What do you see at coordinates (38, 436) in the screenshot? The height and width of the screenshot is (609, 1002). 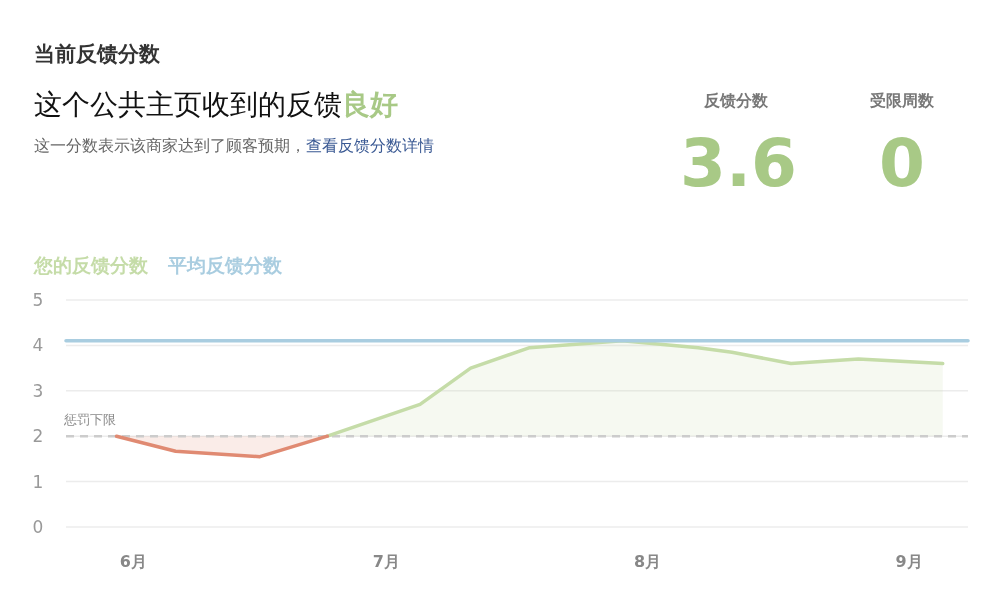 I see `y-tick-label: 2` at bounding box center [38, 436].